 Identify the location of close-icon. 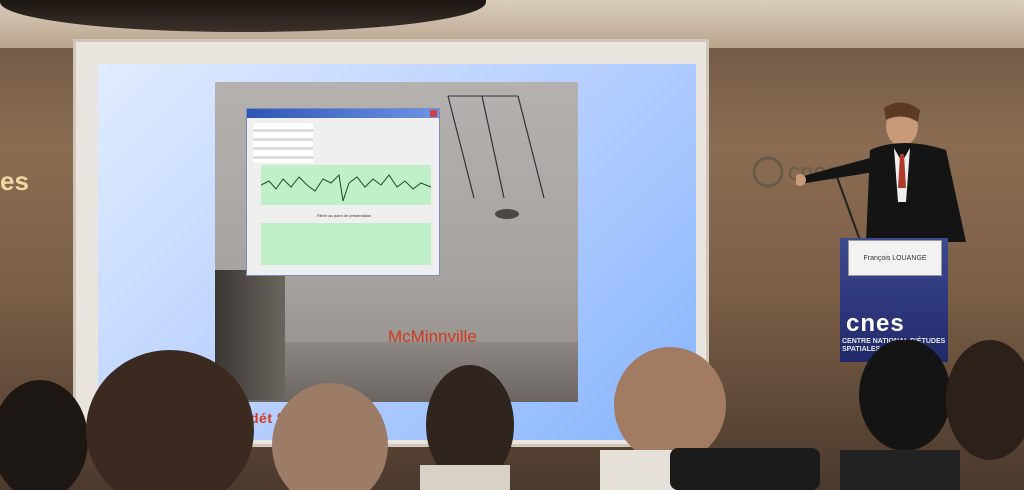
(433, 113).